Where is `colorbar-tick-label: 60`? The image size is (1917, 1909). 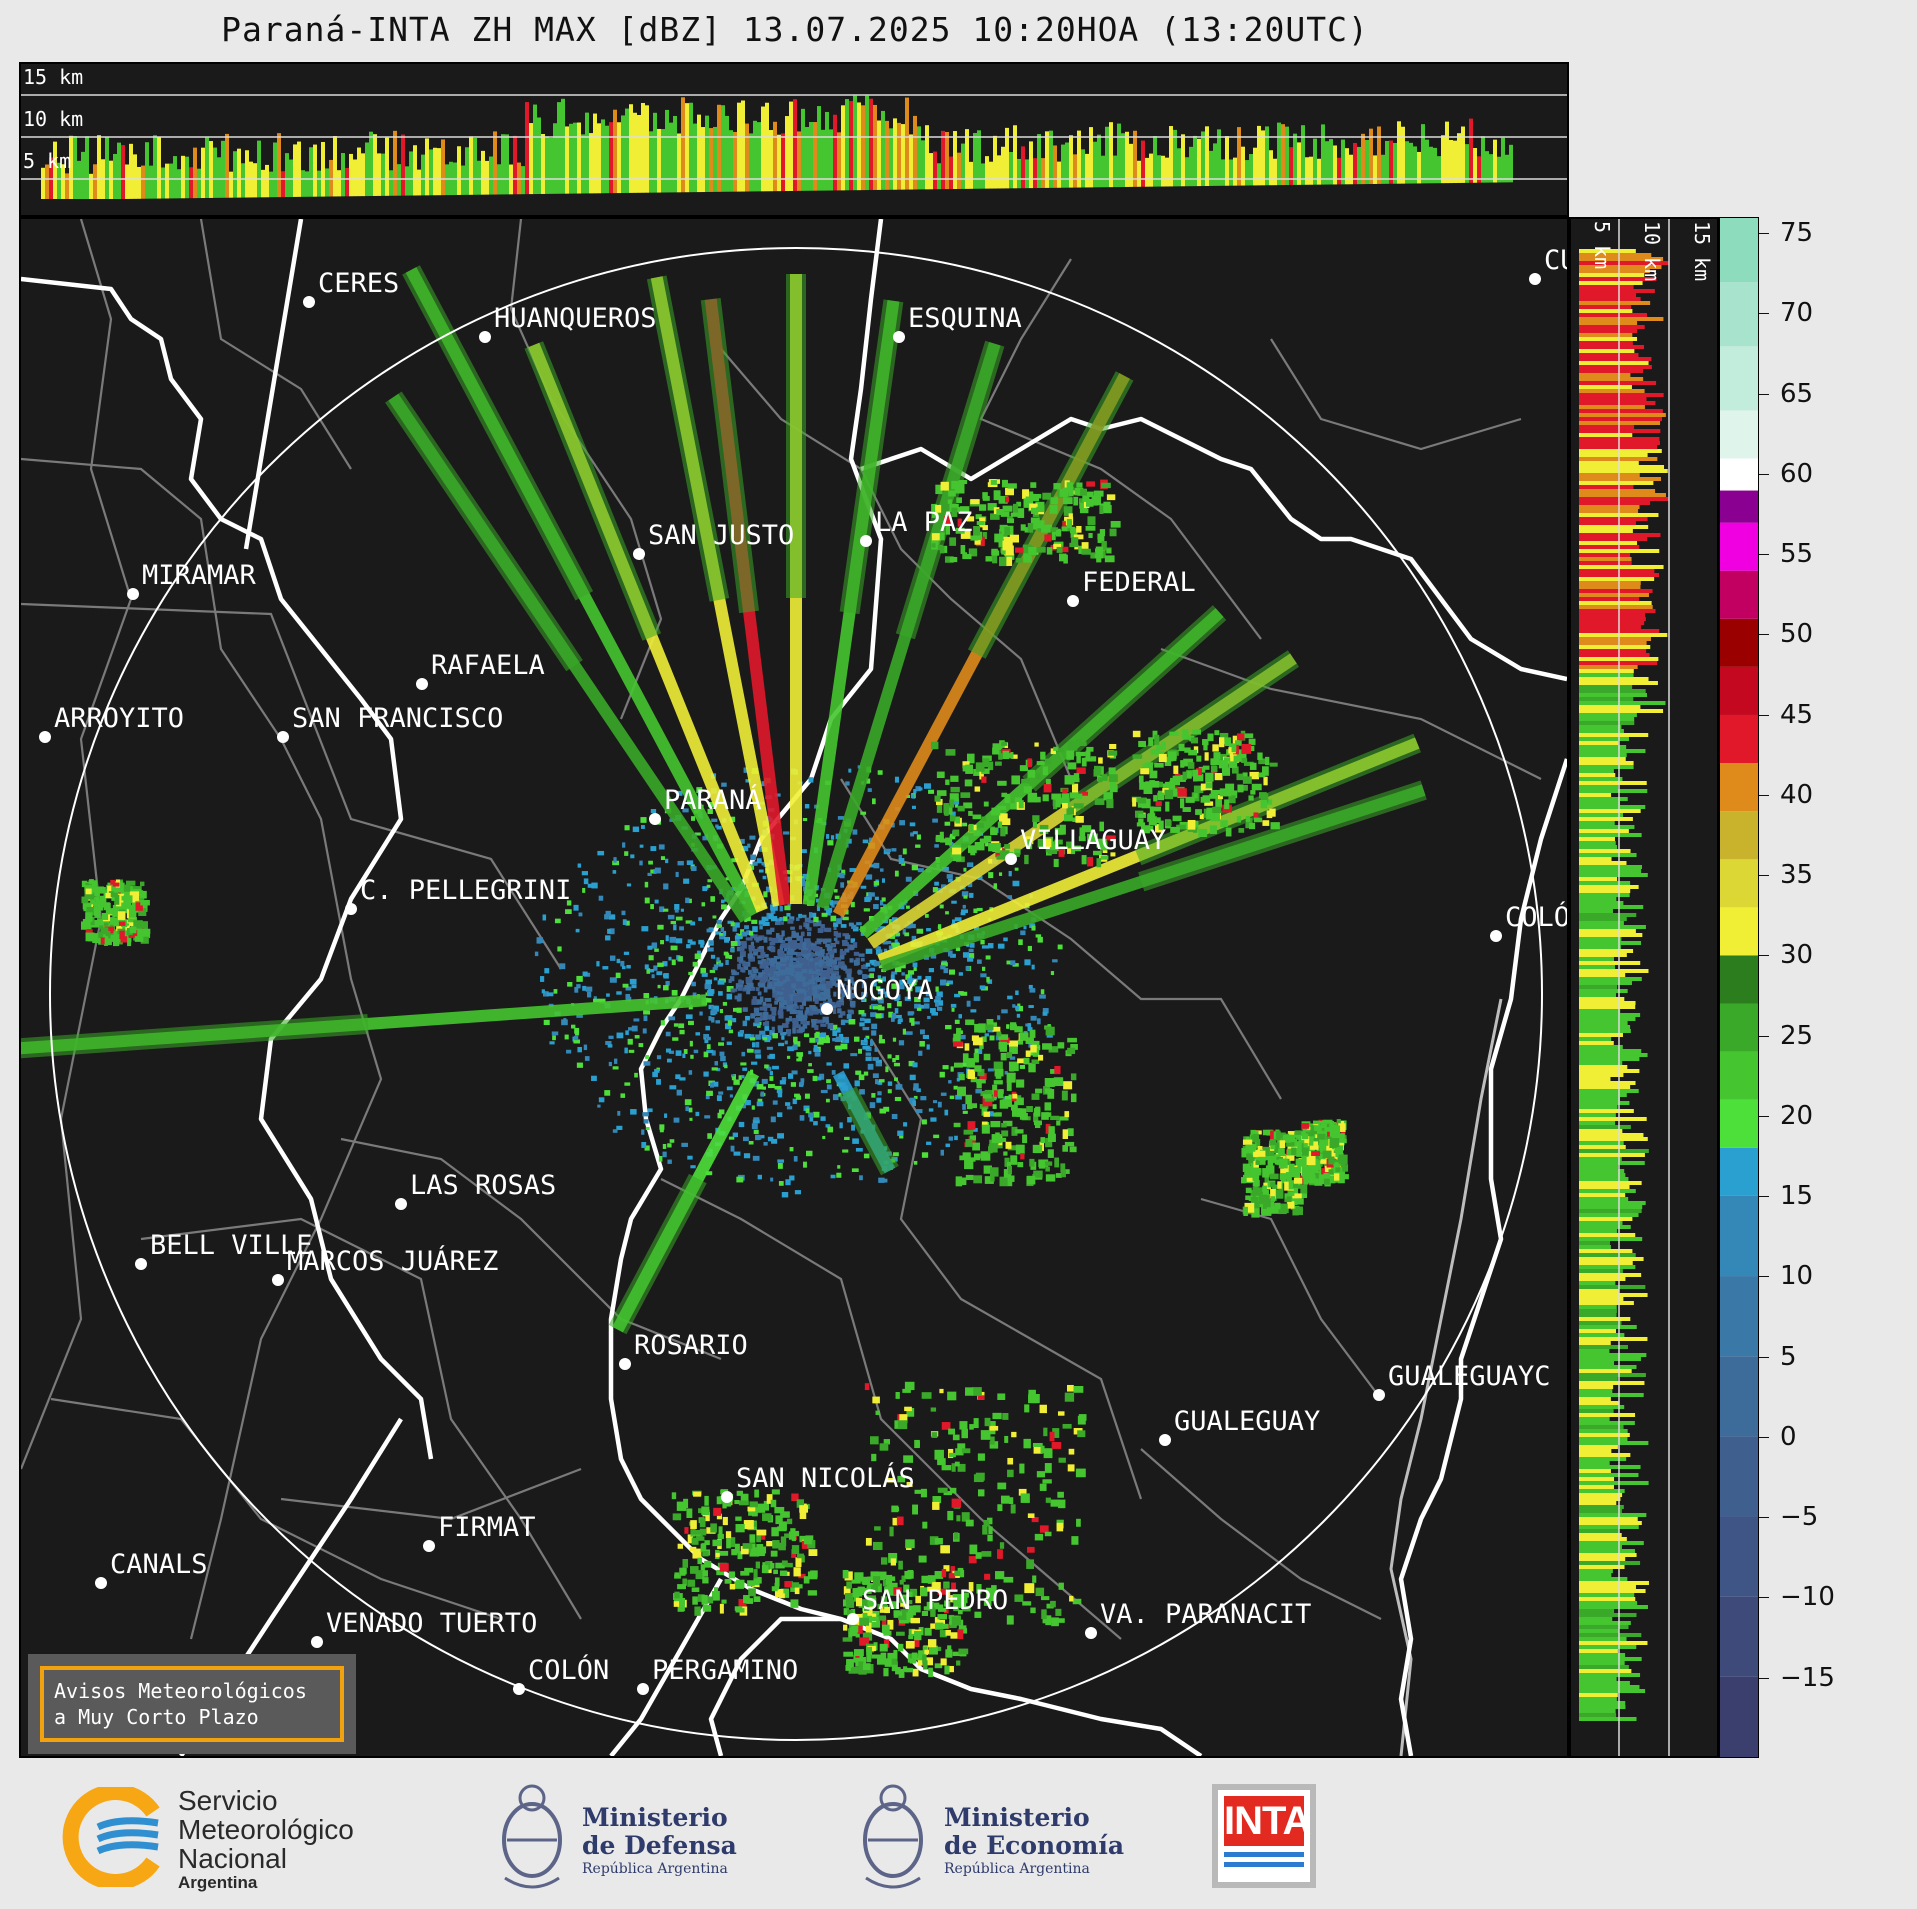 colorbar-tick-label: 60 is located at coordinates (1797, 473).